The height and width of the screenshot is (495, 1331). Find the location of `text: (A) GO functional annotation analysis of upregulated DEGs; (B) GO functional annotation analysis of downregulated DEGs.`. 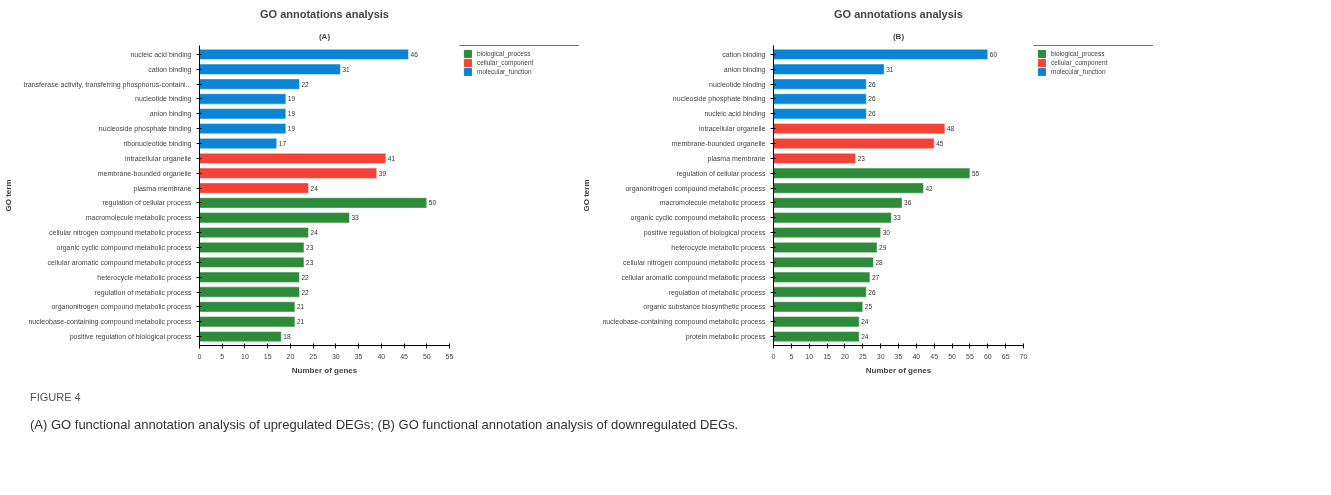

text: (A) GO functional annotation analysis of upregulated DEGs; (B) GO functional annotation analysis of downregulated DEGs. is located at coordinates (384, 424).